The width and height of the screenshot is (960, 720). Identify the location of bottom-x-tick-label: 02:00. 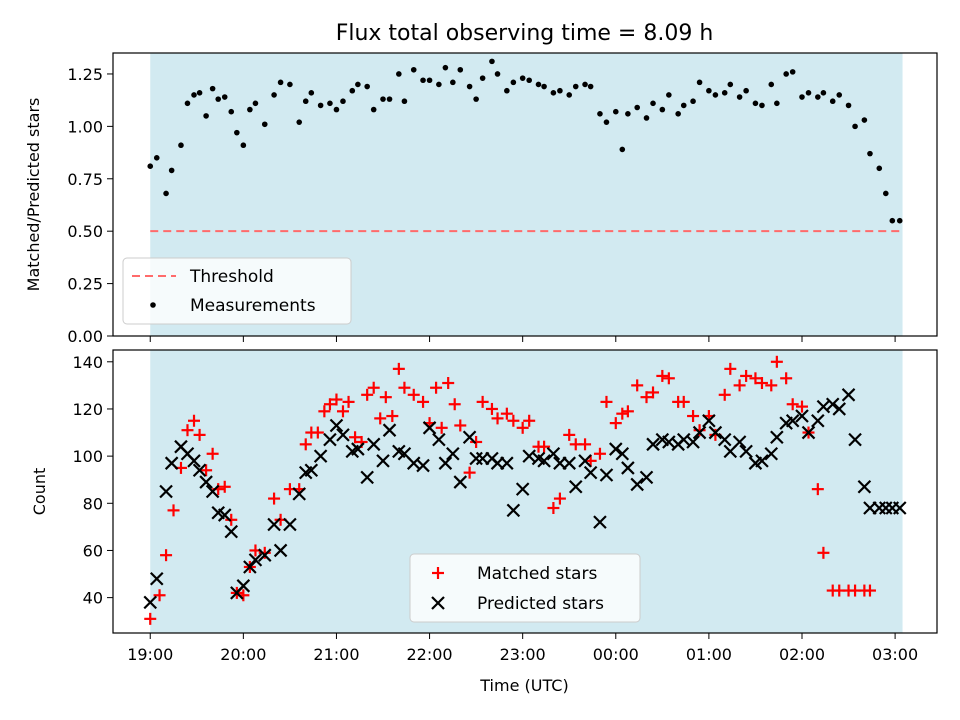
(802, 654).